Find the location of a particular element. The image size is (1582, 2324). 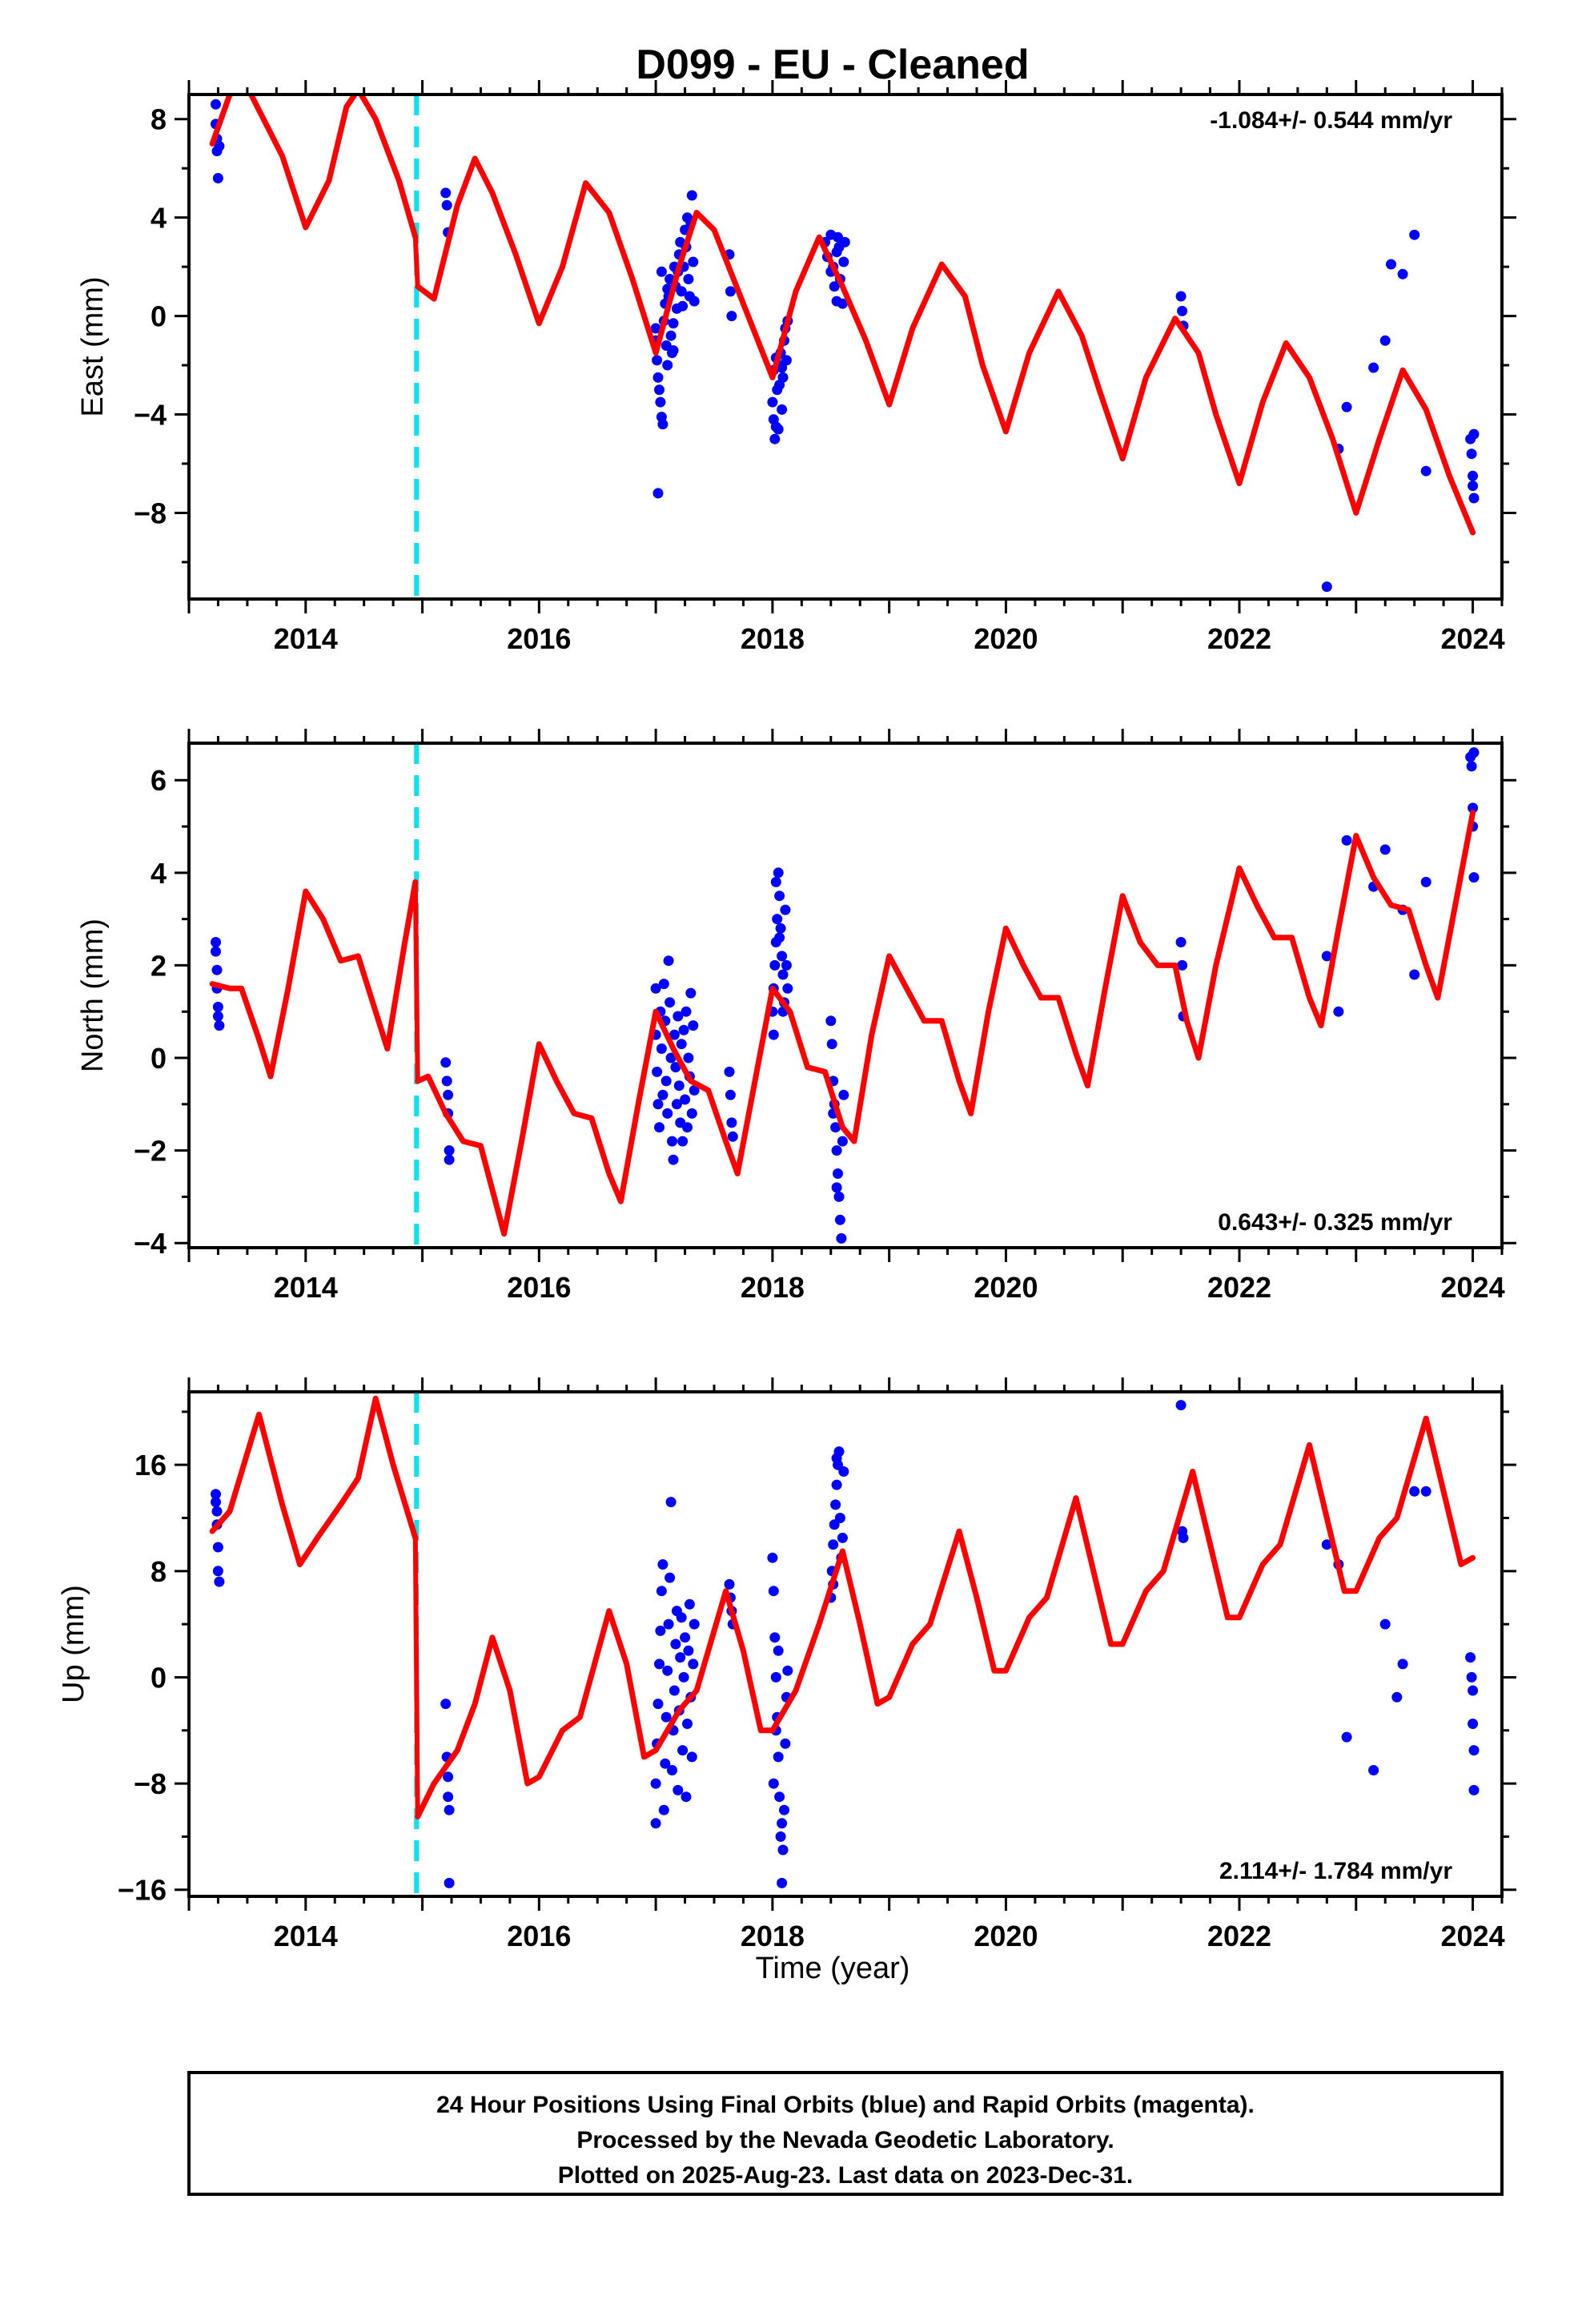

up-y-tick-label: 16 is located at coordinates (151, 1465).